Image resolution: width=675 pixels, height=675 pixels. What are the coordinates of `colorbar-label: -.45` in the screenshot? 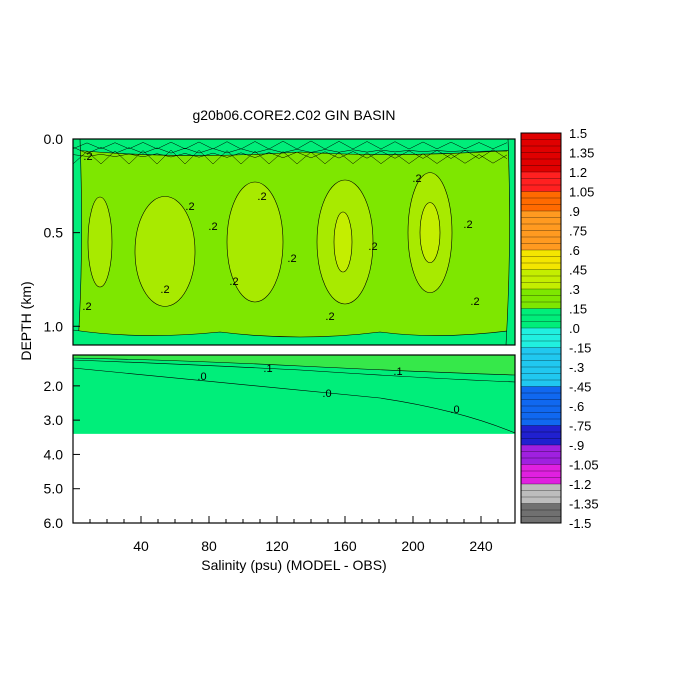 It's located at (580, 387).